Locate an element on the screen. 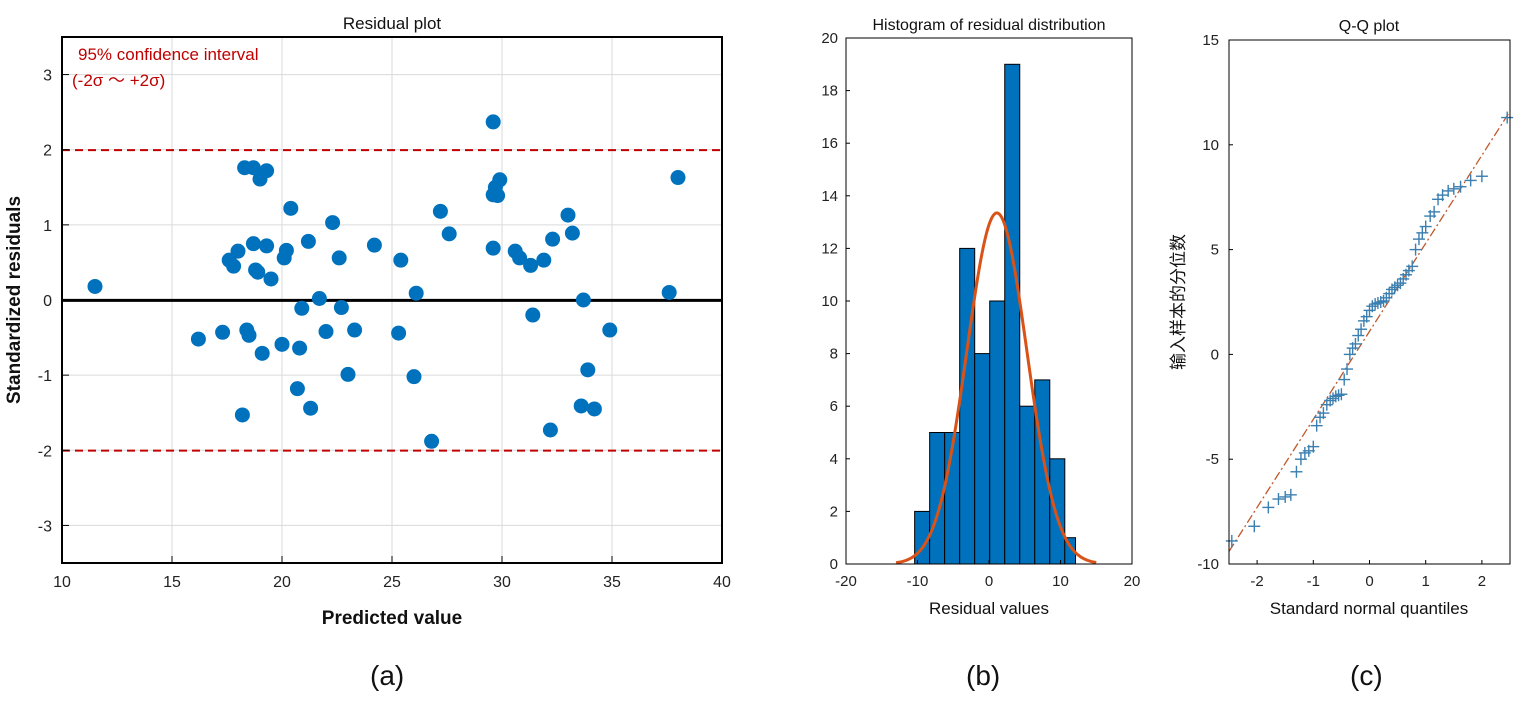 This screenshot has height=709, width=1536. panel-a-xlabel: Predicted value is located at coordinates (392, 618).